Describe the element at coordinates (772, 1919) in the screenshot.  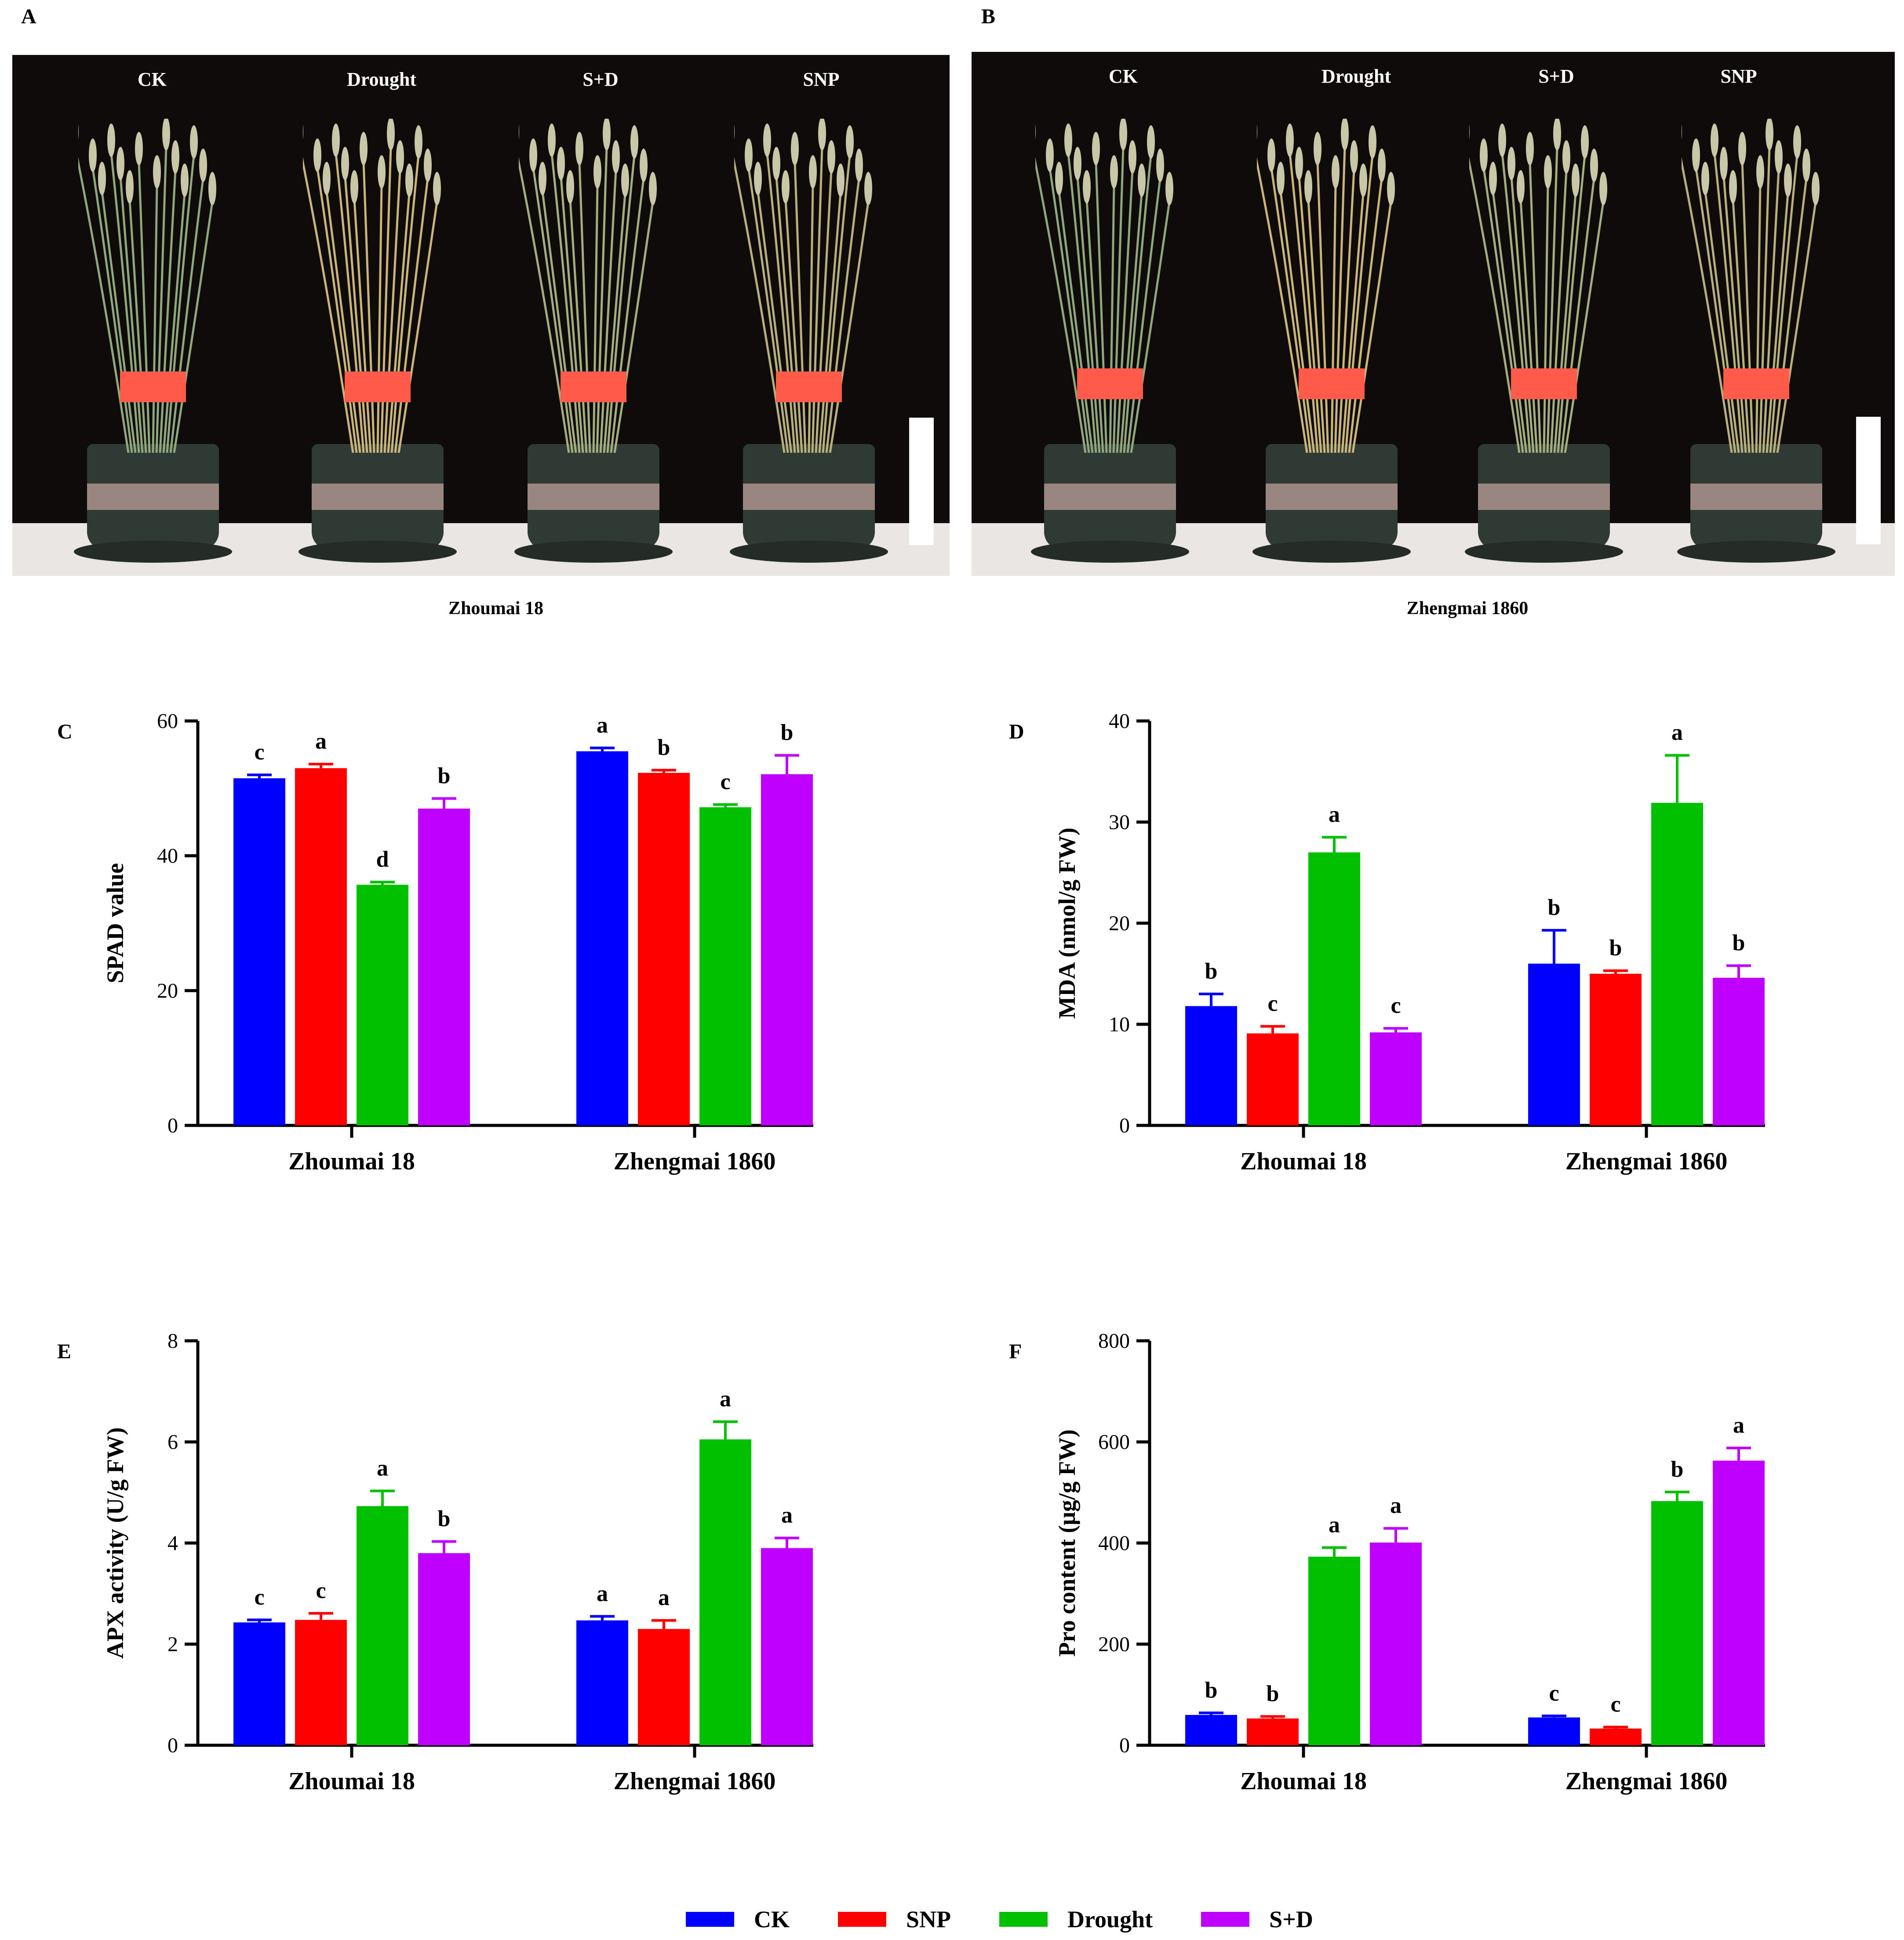
I see `legend-label-ck: CK` at that location.